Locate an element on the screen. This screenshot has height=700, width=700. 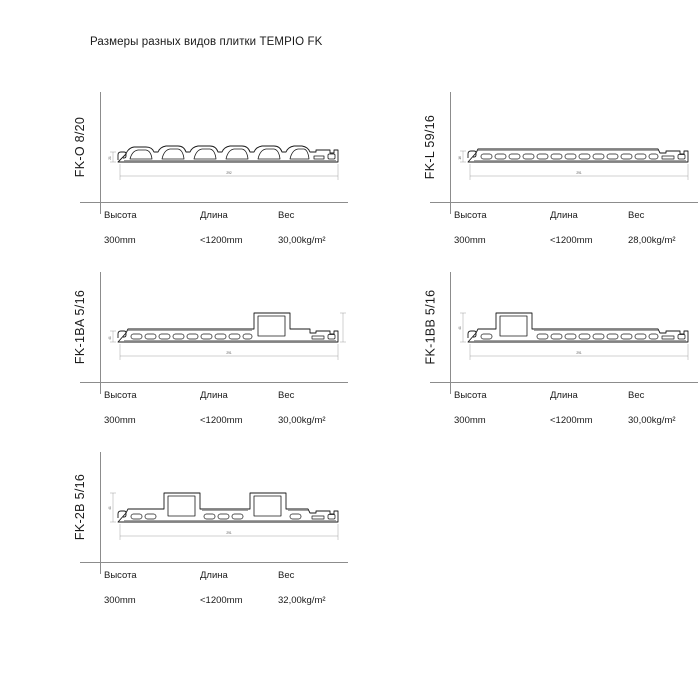
panel-code-label: FK-1BB 5/16 is located at coordinates (430, 327).